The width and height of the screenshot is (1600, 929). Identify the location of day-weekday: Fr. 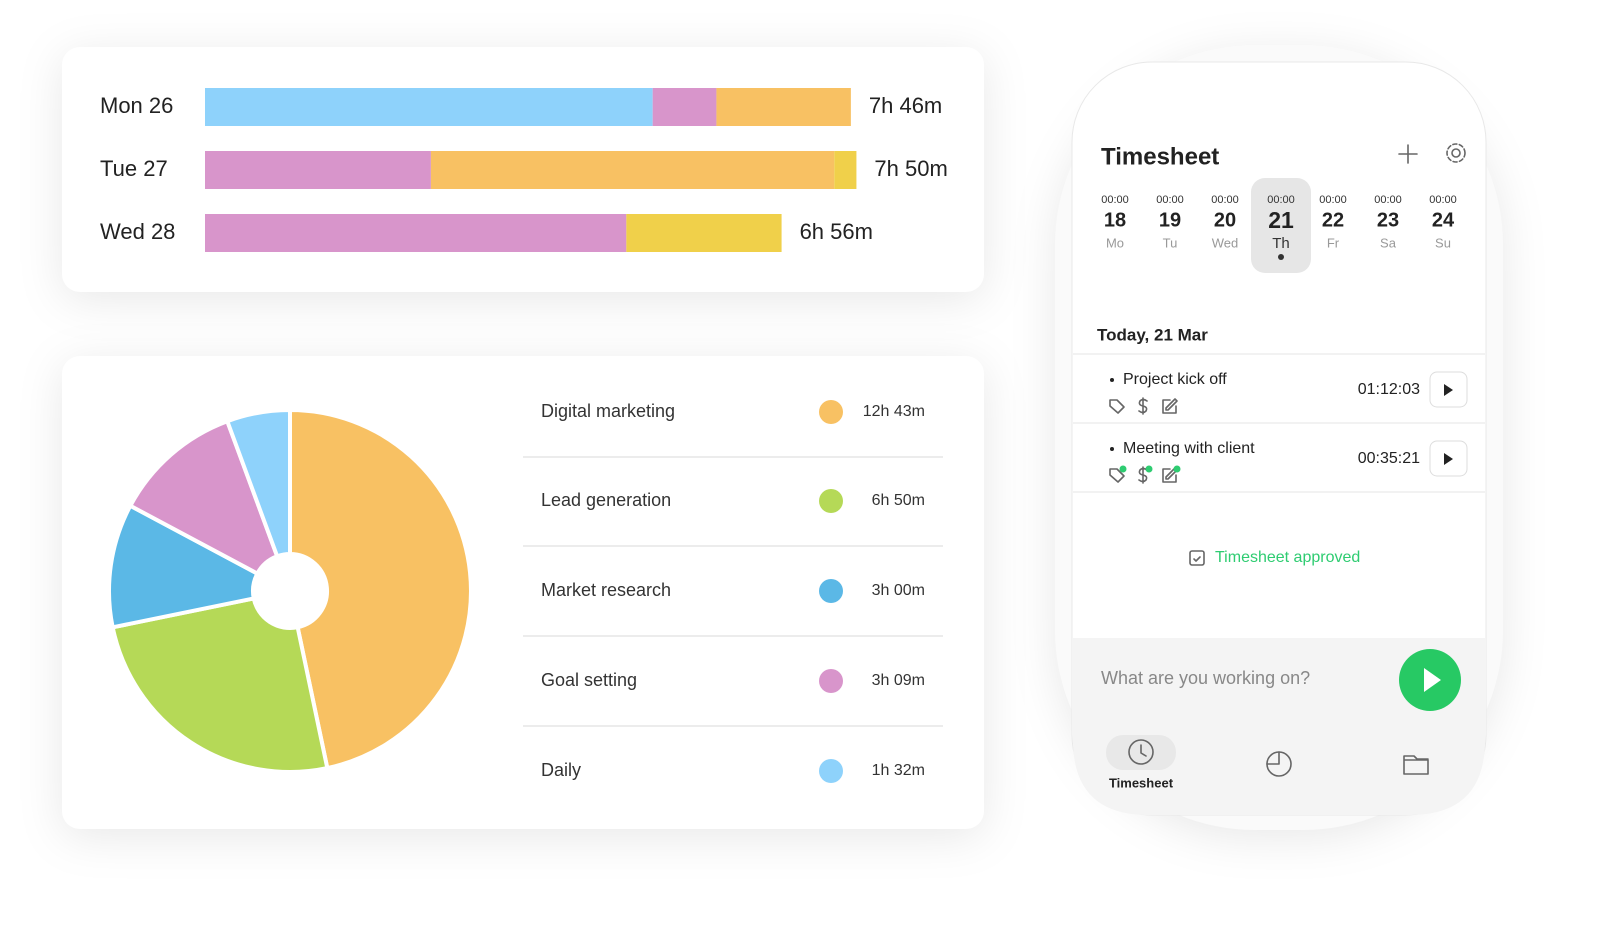
(1333, 242).